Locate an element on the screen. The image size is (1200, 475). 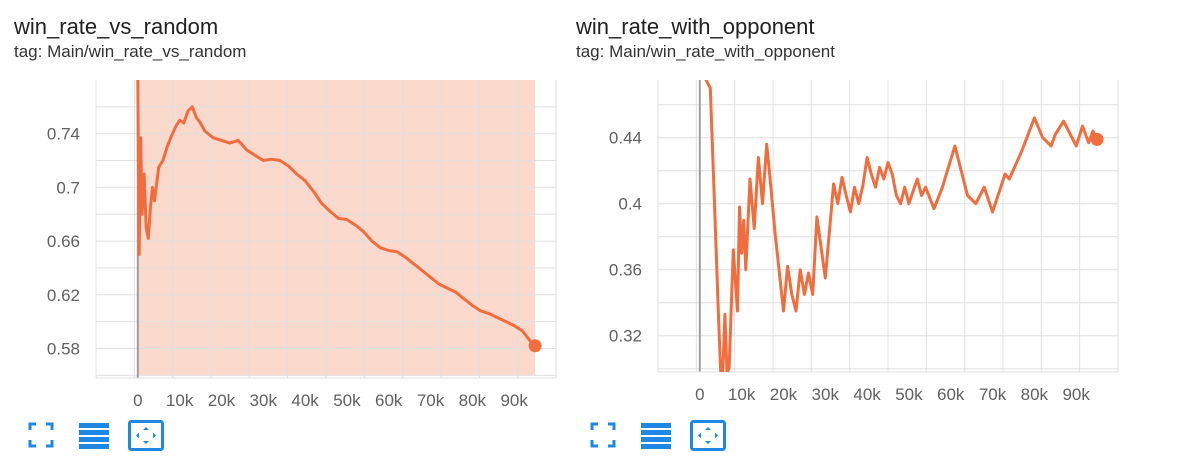
y-tick-label: 0.74 is located at coordinates (63, 134).